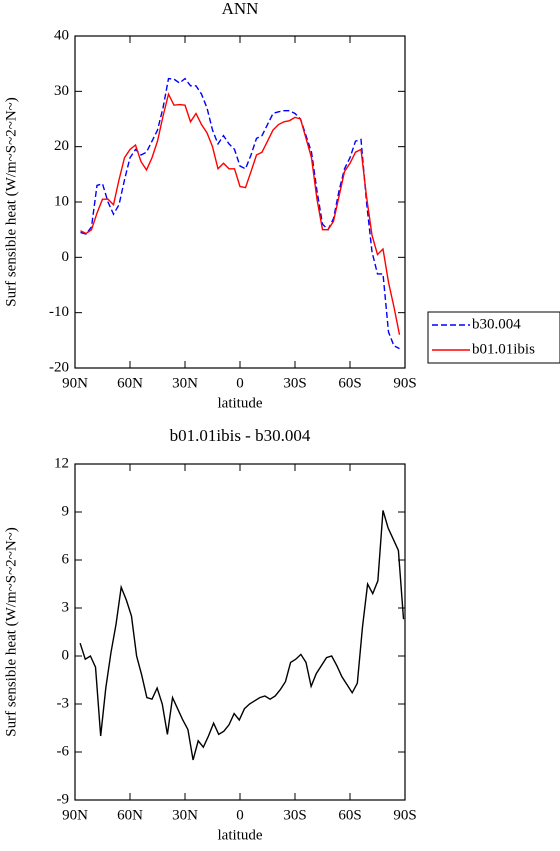 This screenshot has height=851, width=560. I want to click on y-tick-label: 3, so click(66, 607).